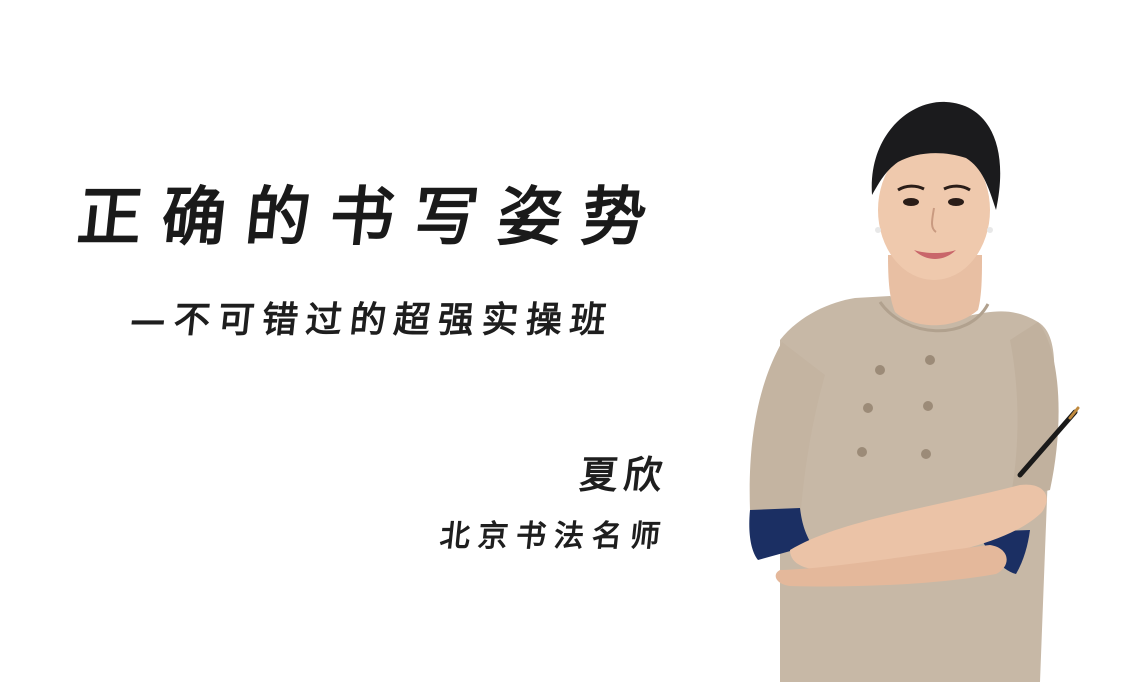  What do you see at coordinates (891, 566) in the screenshot?
I see `lower-forearm` at bounding box center [891, 566].